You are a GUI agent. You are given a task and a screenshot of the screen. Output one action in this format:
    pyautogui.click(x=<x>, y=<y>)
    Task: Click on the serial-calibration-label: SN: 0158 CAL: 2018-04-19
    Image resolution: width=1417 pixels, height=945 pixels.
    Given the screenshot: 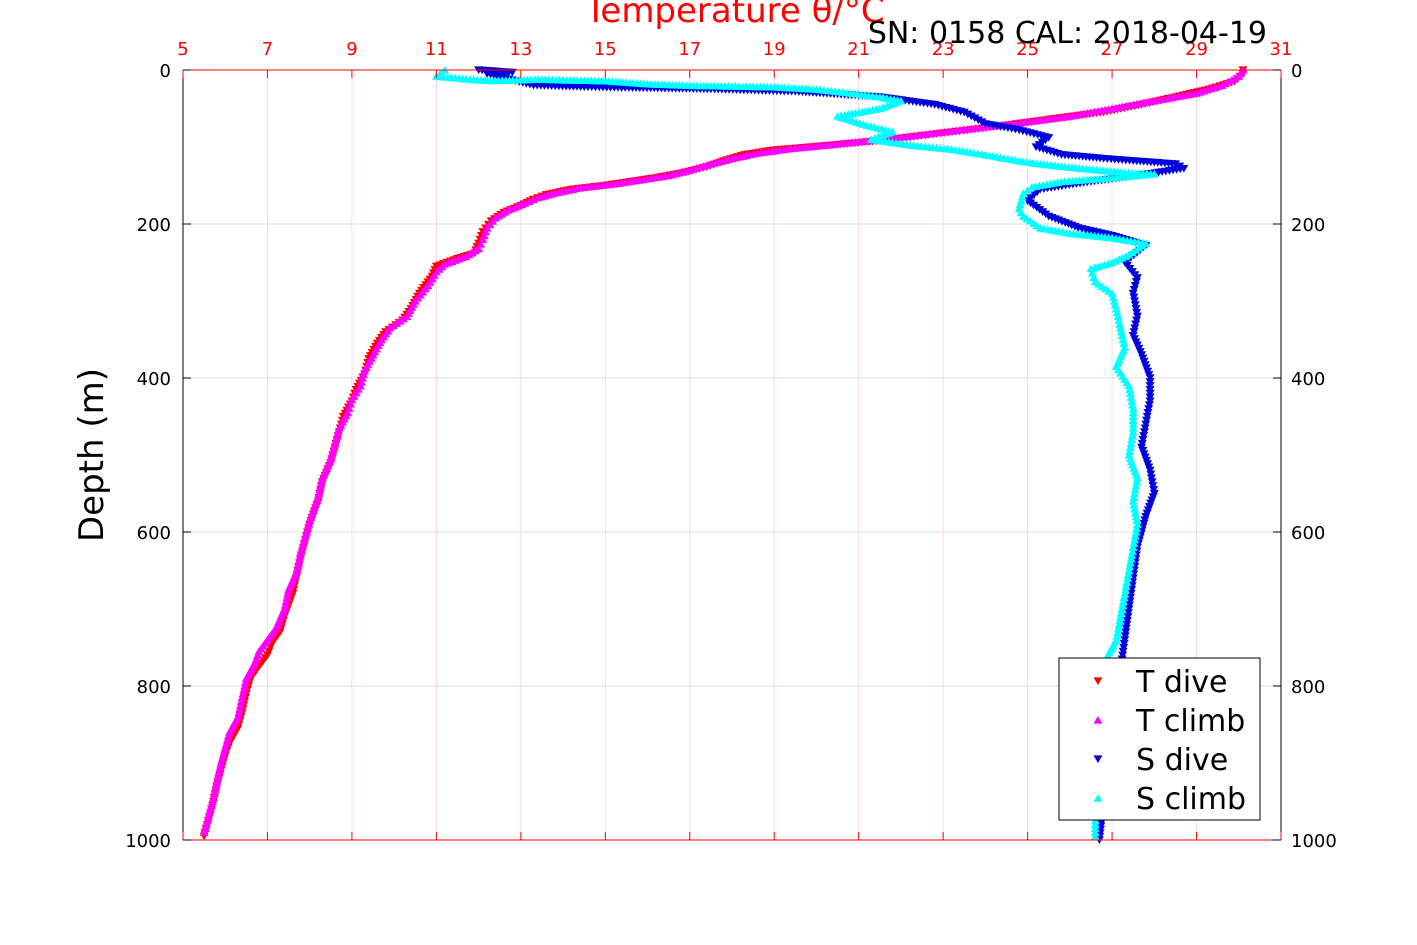 What is the action you would take?
    pyautogui.click(x=1067, y=33)
    